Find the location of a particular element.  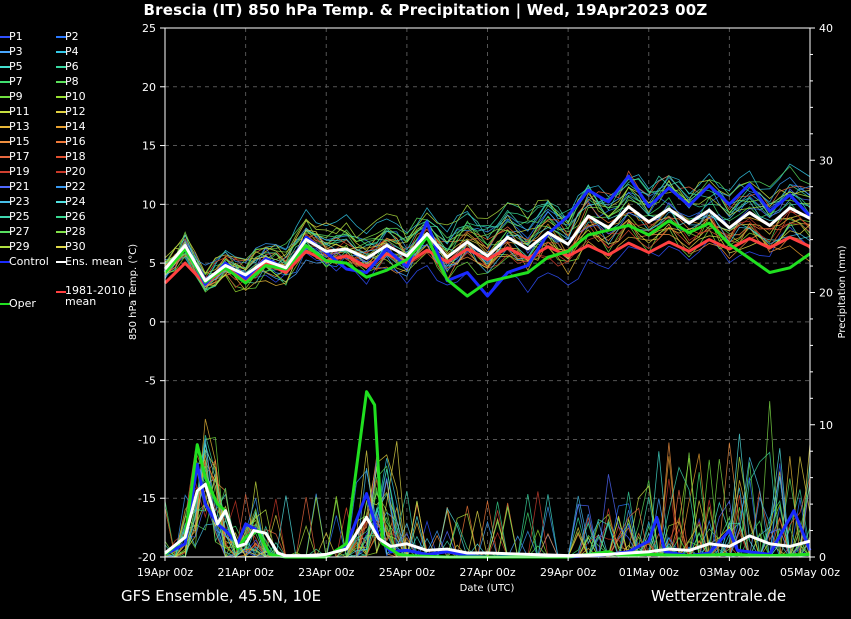

y2-tick-label: 40 is located at coordinates (826, 28).